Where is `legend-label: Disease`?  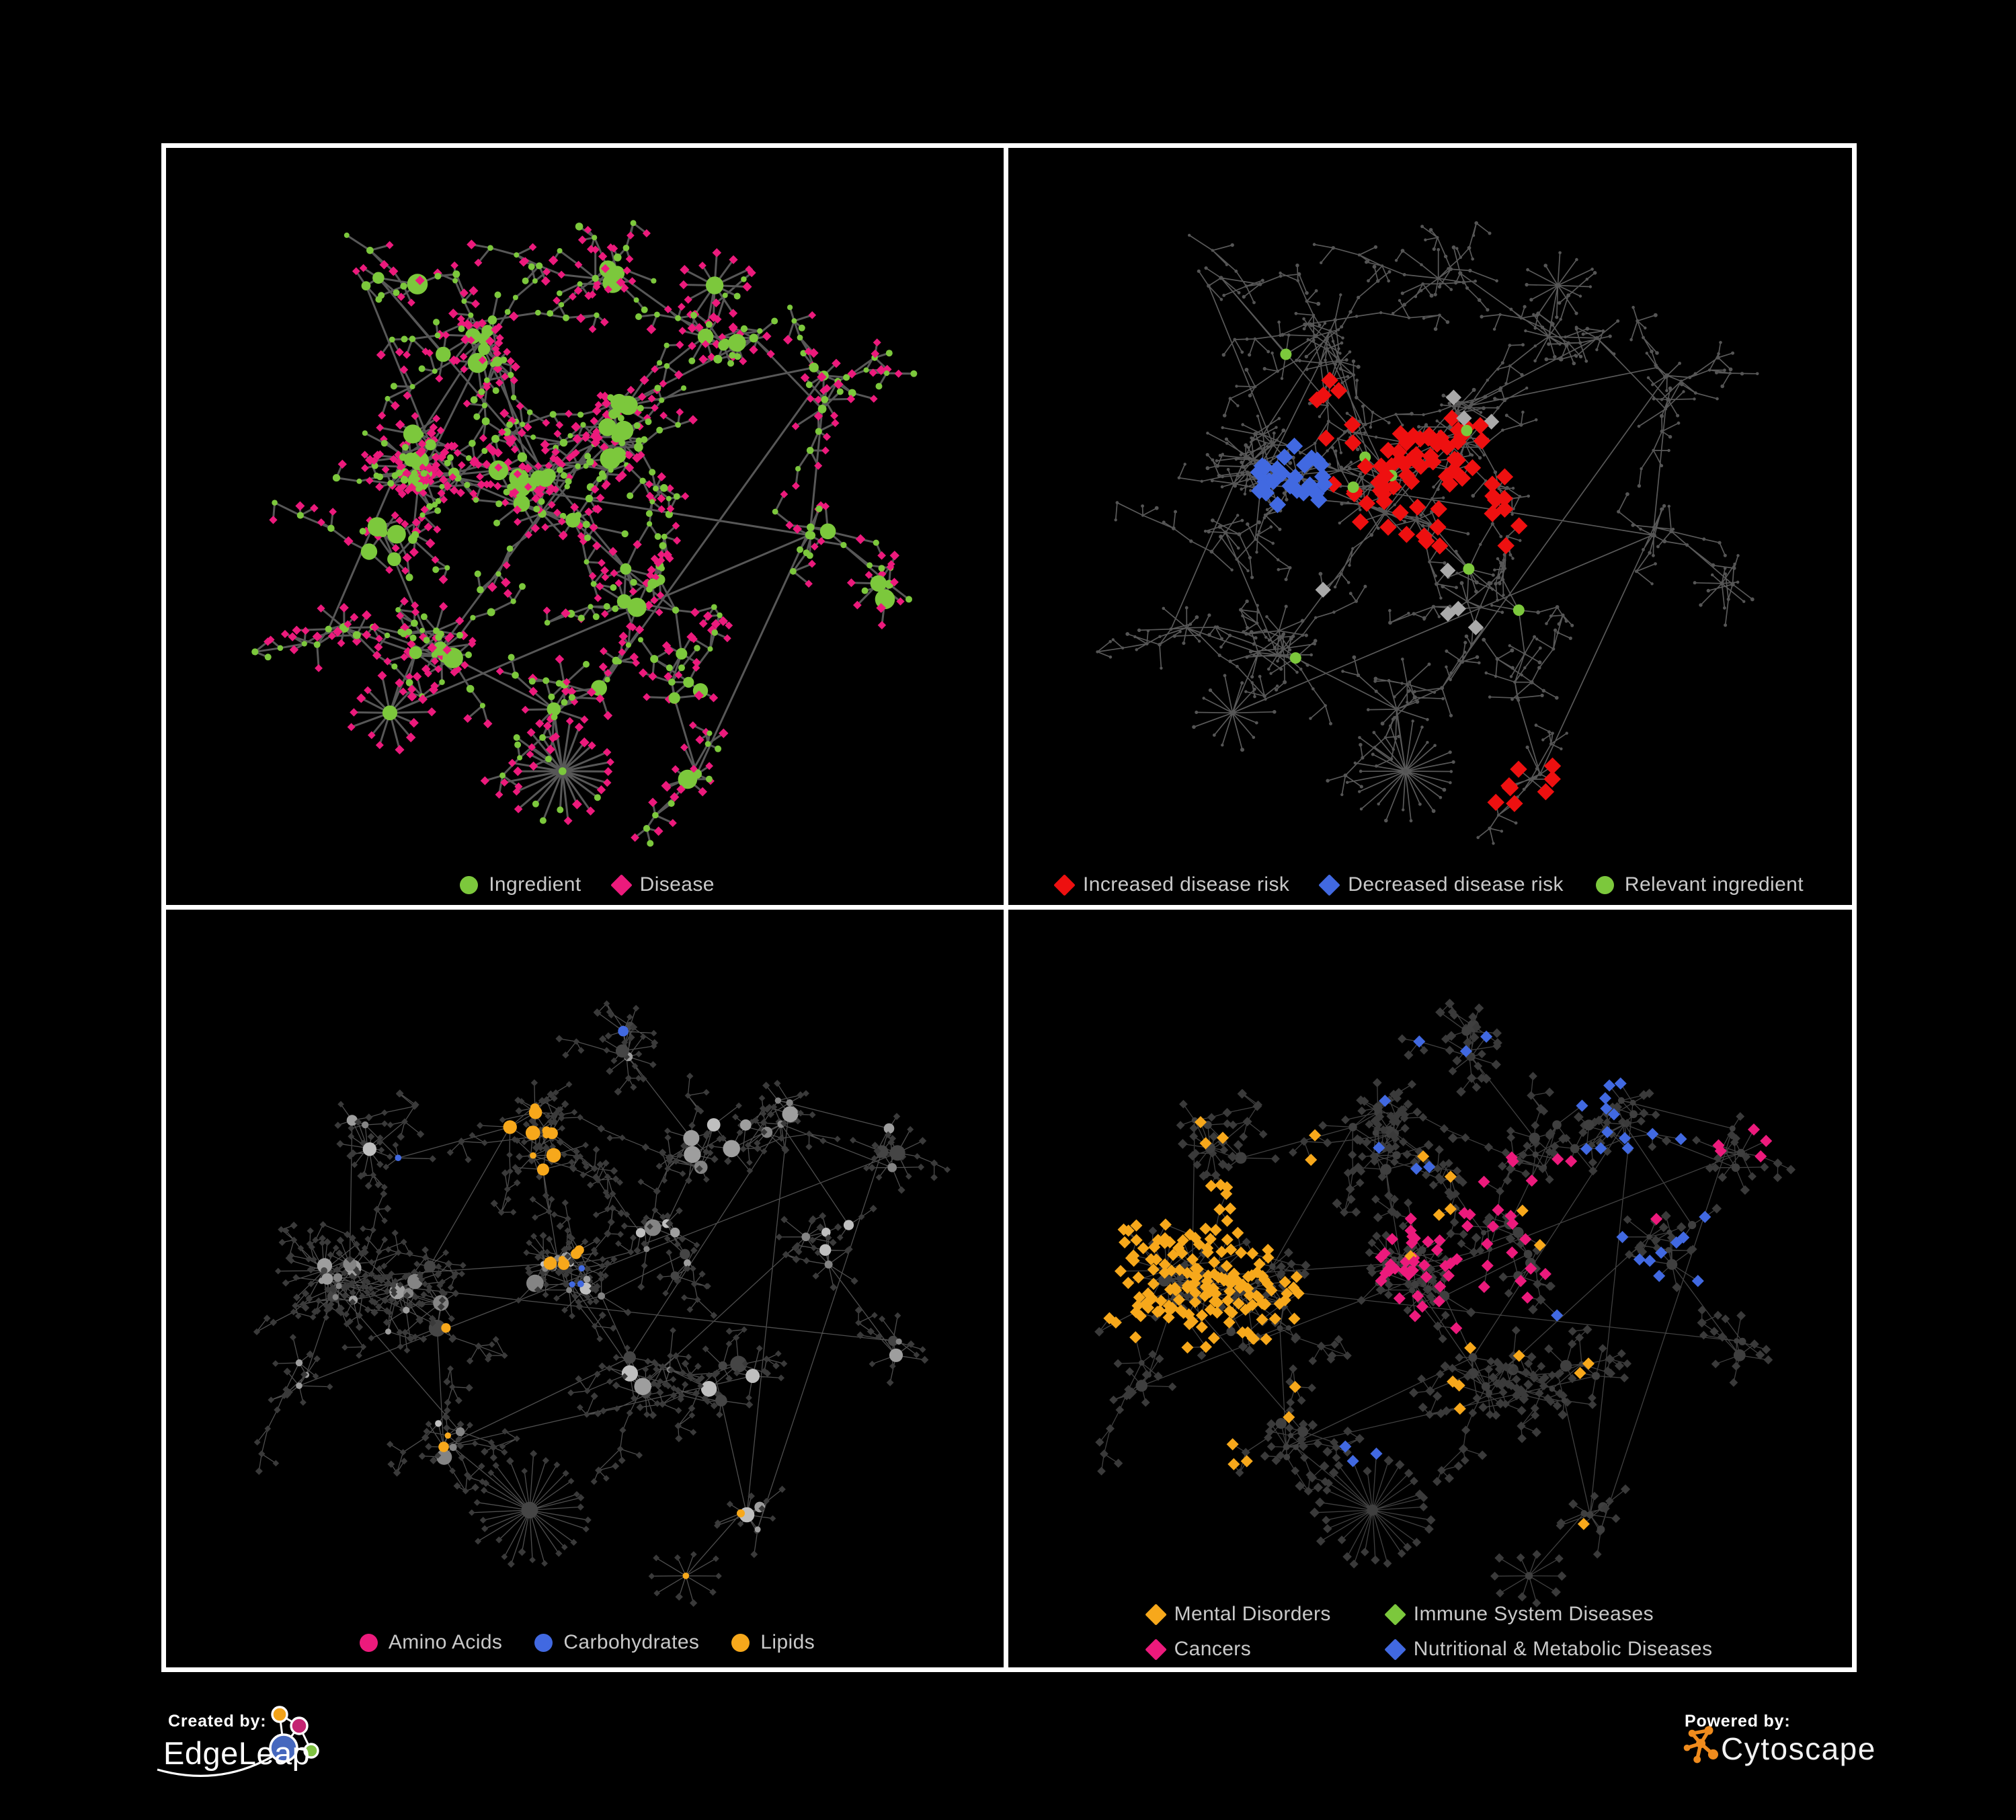 legend-label: Disease is located at coordinates (677, 884).